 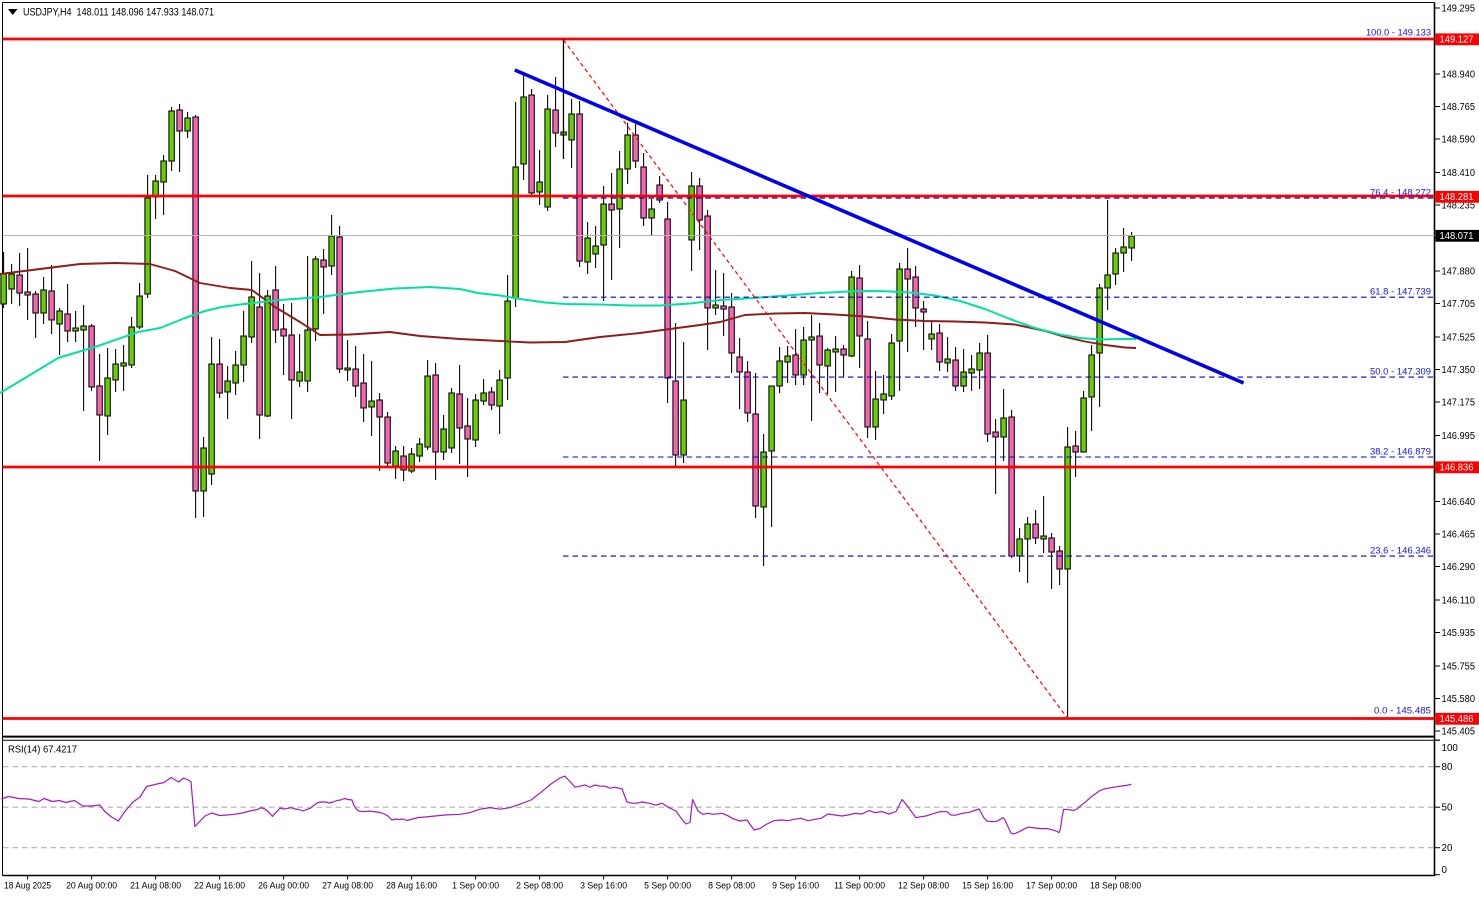 I want to click on svg-text: 148.281, so click(x=1457, y=197).